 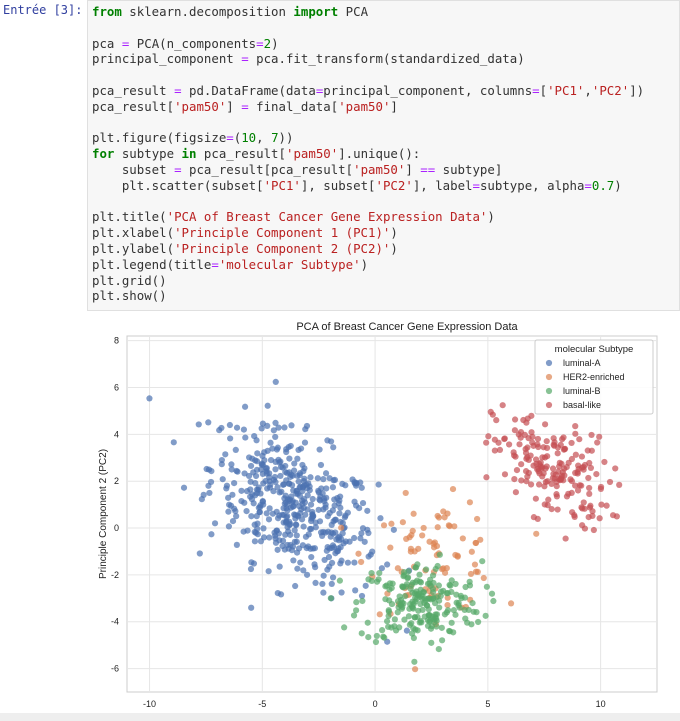 What do you see at coordinates (375, 704) in the screenshot?
I see `x-tick-label: 0` at bounding box center [375, 704].